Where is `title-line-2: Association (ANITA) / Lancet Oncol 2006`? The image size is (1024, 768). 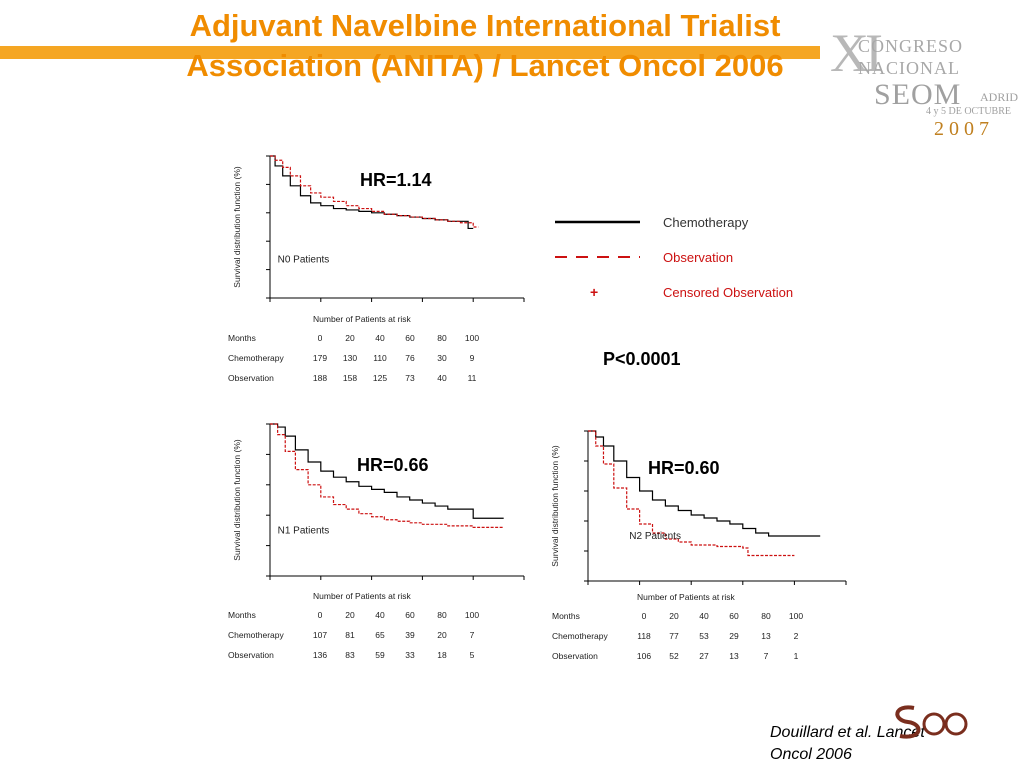
title-line-2: Association (ANITA) / Lancet Oncol 2006 is located at coordinates (485, 65).